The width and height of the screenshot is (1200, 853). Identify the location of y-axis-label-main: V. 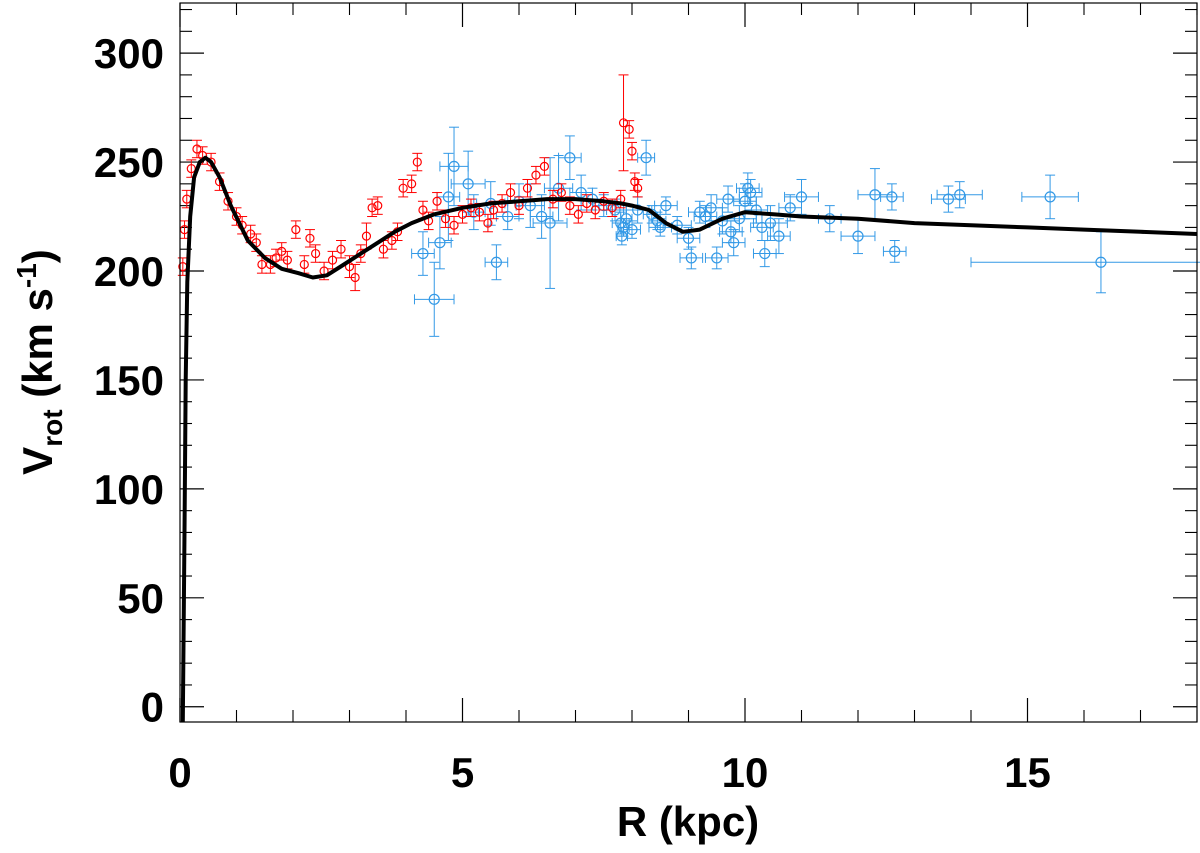
(37, 461).